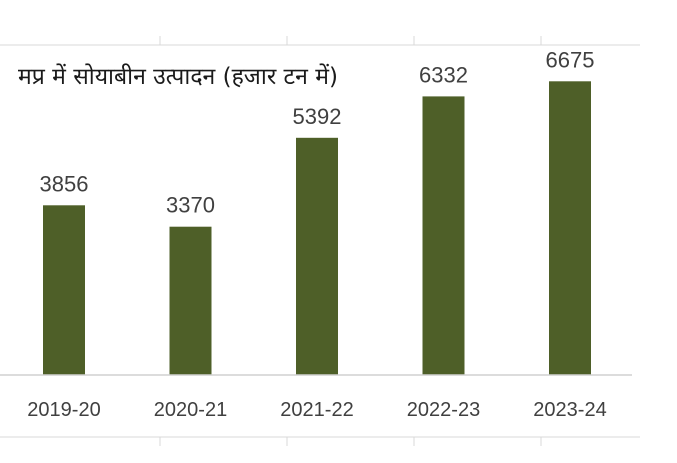 Image resolution: width=677 pixels, height=463 pixels. Describe the element at coordinates (190, 410) in the screenshot. I see `x-tick-label-2020-21: 2020-21` at that location.